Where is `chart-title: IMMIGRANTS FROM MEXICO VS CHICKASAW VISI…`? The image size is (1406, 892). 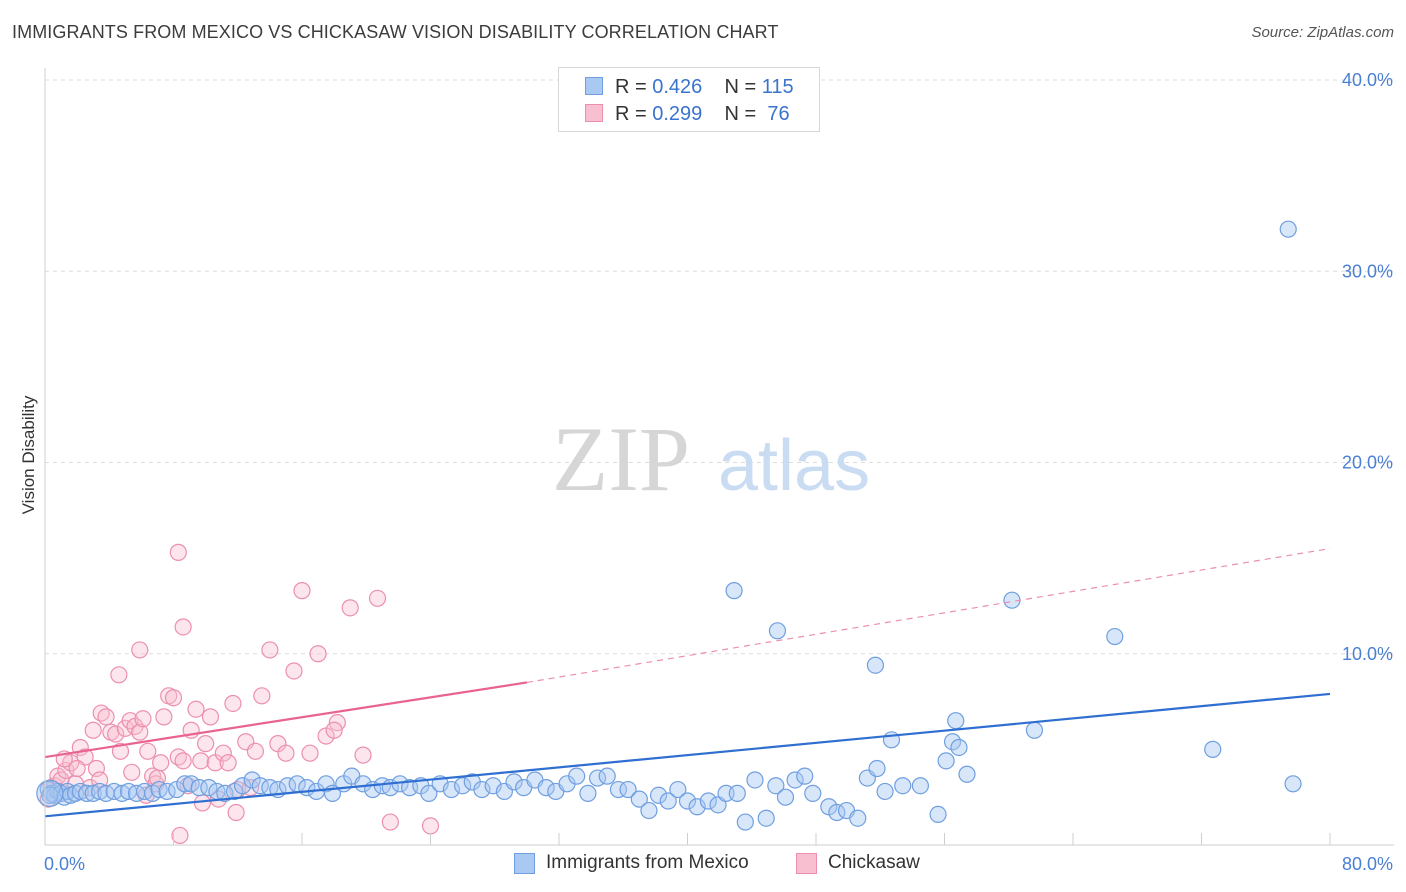 chart-title: IMMIGRANTS FROM MEXICO VS CHICKASAW VISI… is located at coordinates (395, 32).